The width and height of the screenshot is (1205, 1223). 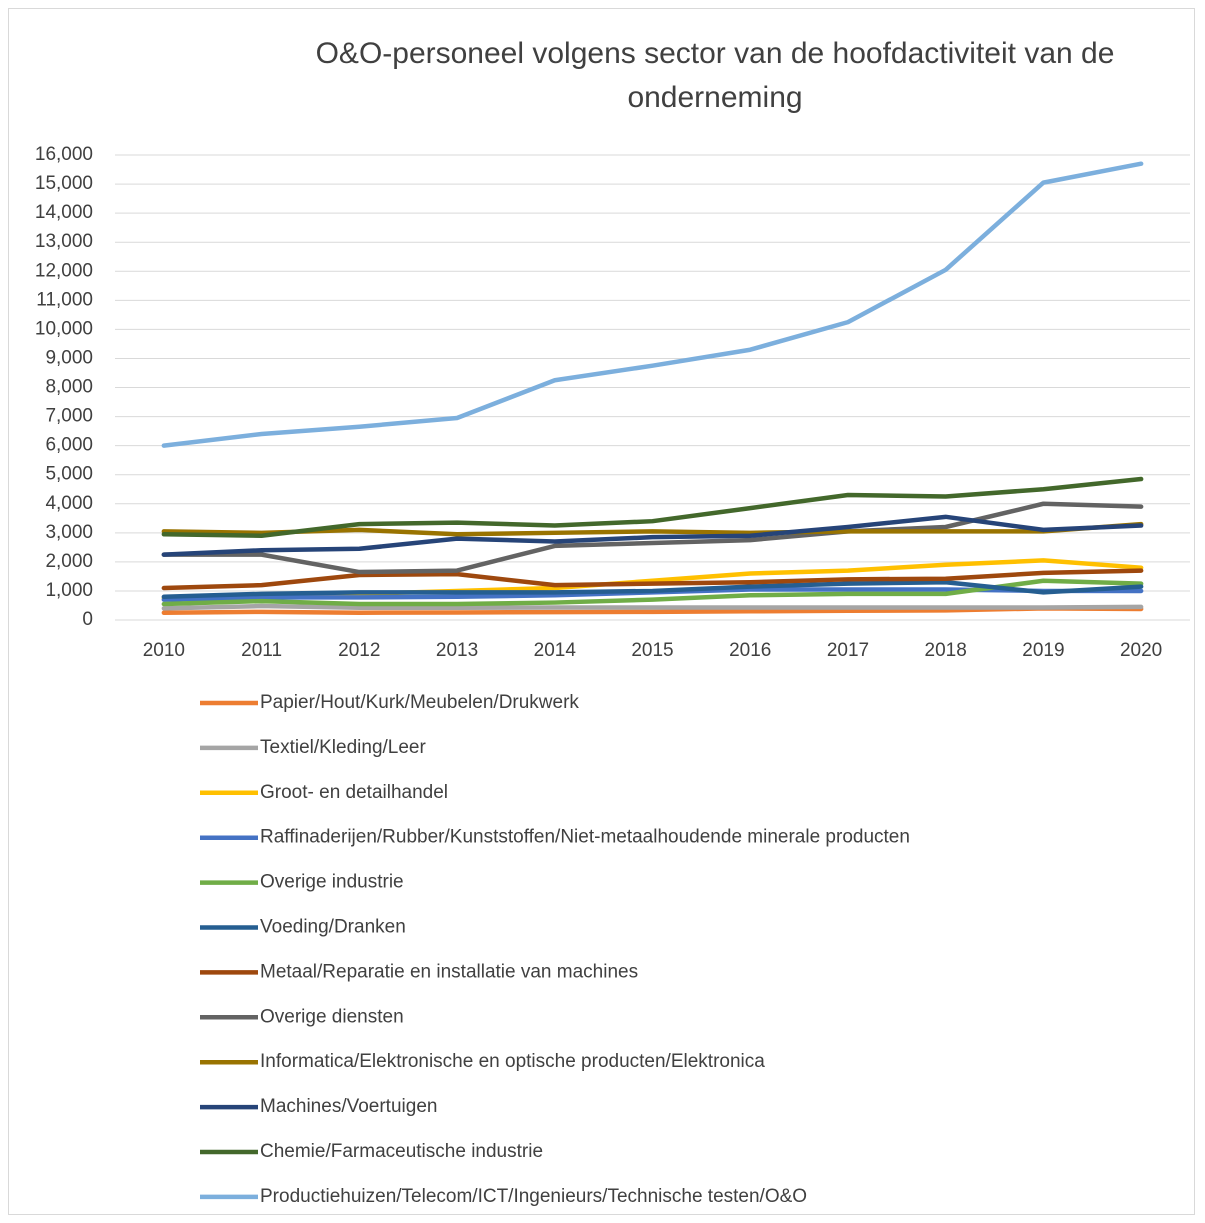 I want to click on legend-label: Machines/Voertuigen, so click(x=348, y=1106).